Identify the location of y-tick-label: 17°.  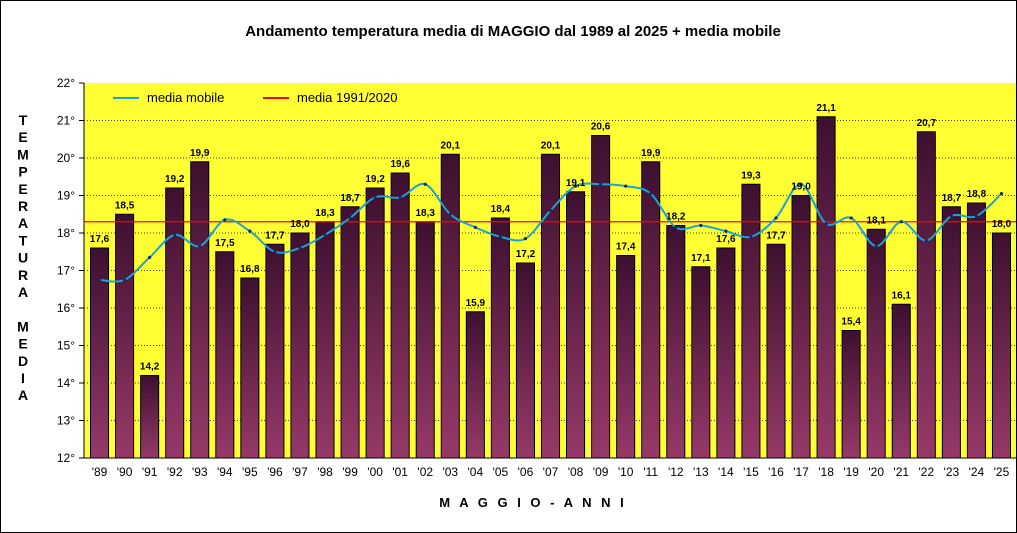
(66, 271).